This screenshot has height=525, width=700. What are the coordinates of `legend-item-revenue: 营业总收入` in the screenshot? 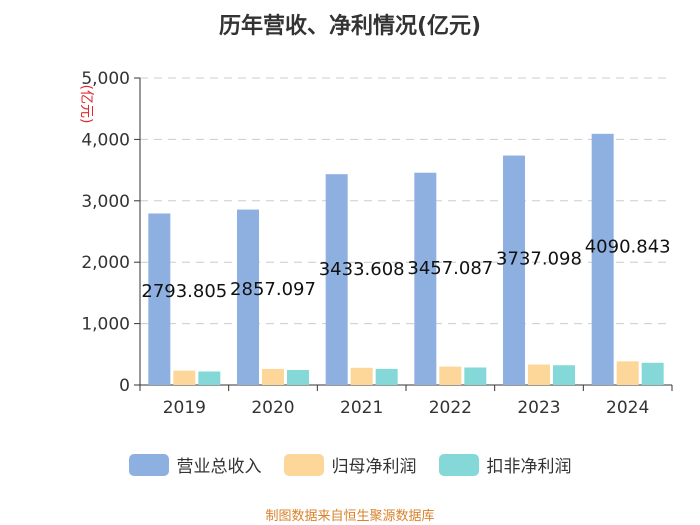 It's located at (195, 464).